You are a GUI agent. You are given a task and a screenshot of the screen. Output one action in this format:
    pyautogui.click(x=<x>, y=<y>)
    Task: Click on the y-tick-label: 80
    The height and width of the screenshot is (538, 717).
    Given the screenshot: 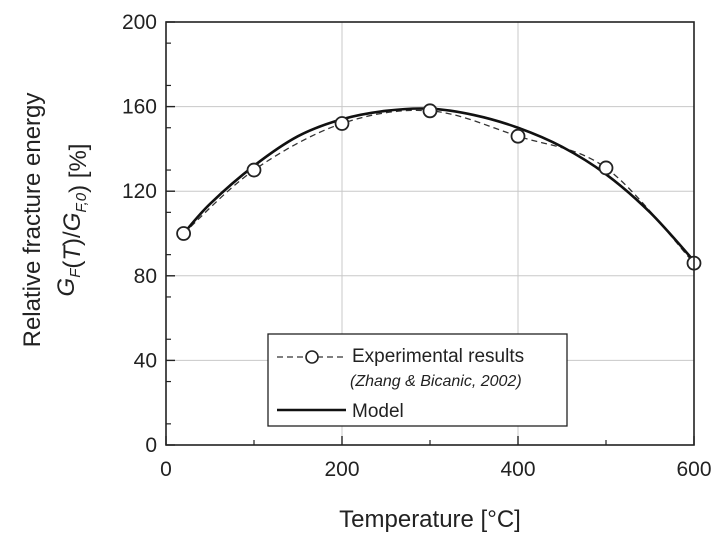 What is the action you would take?
    pyautogui.click(x=145, y=276)
    